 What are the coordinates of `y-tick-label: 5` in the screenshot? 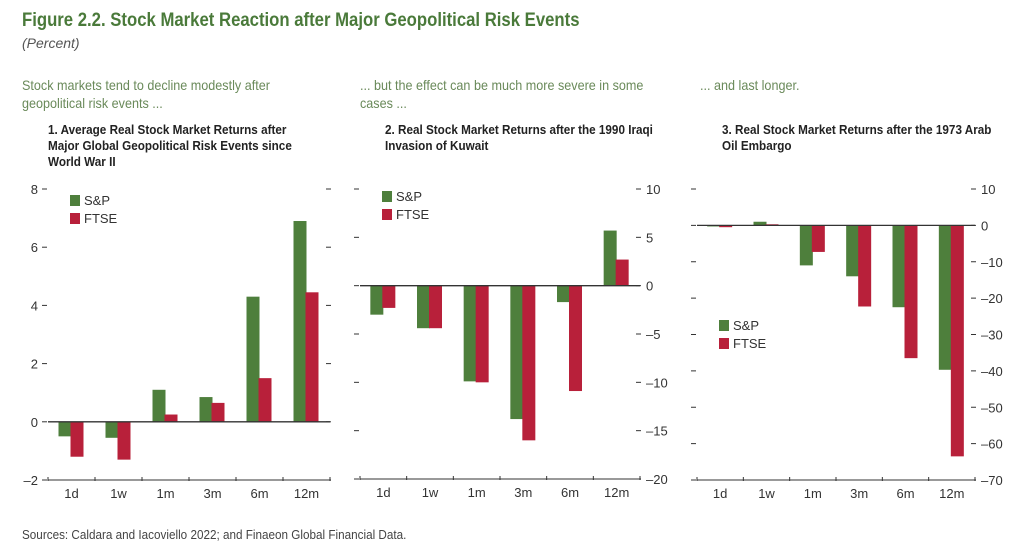 It's located at (649, 237).